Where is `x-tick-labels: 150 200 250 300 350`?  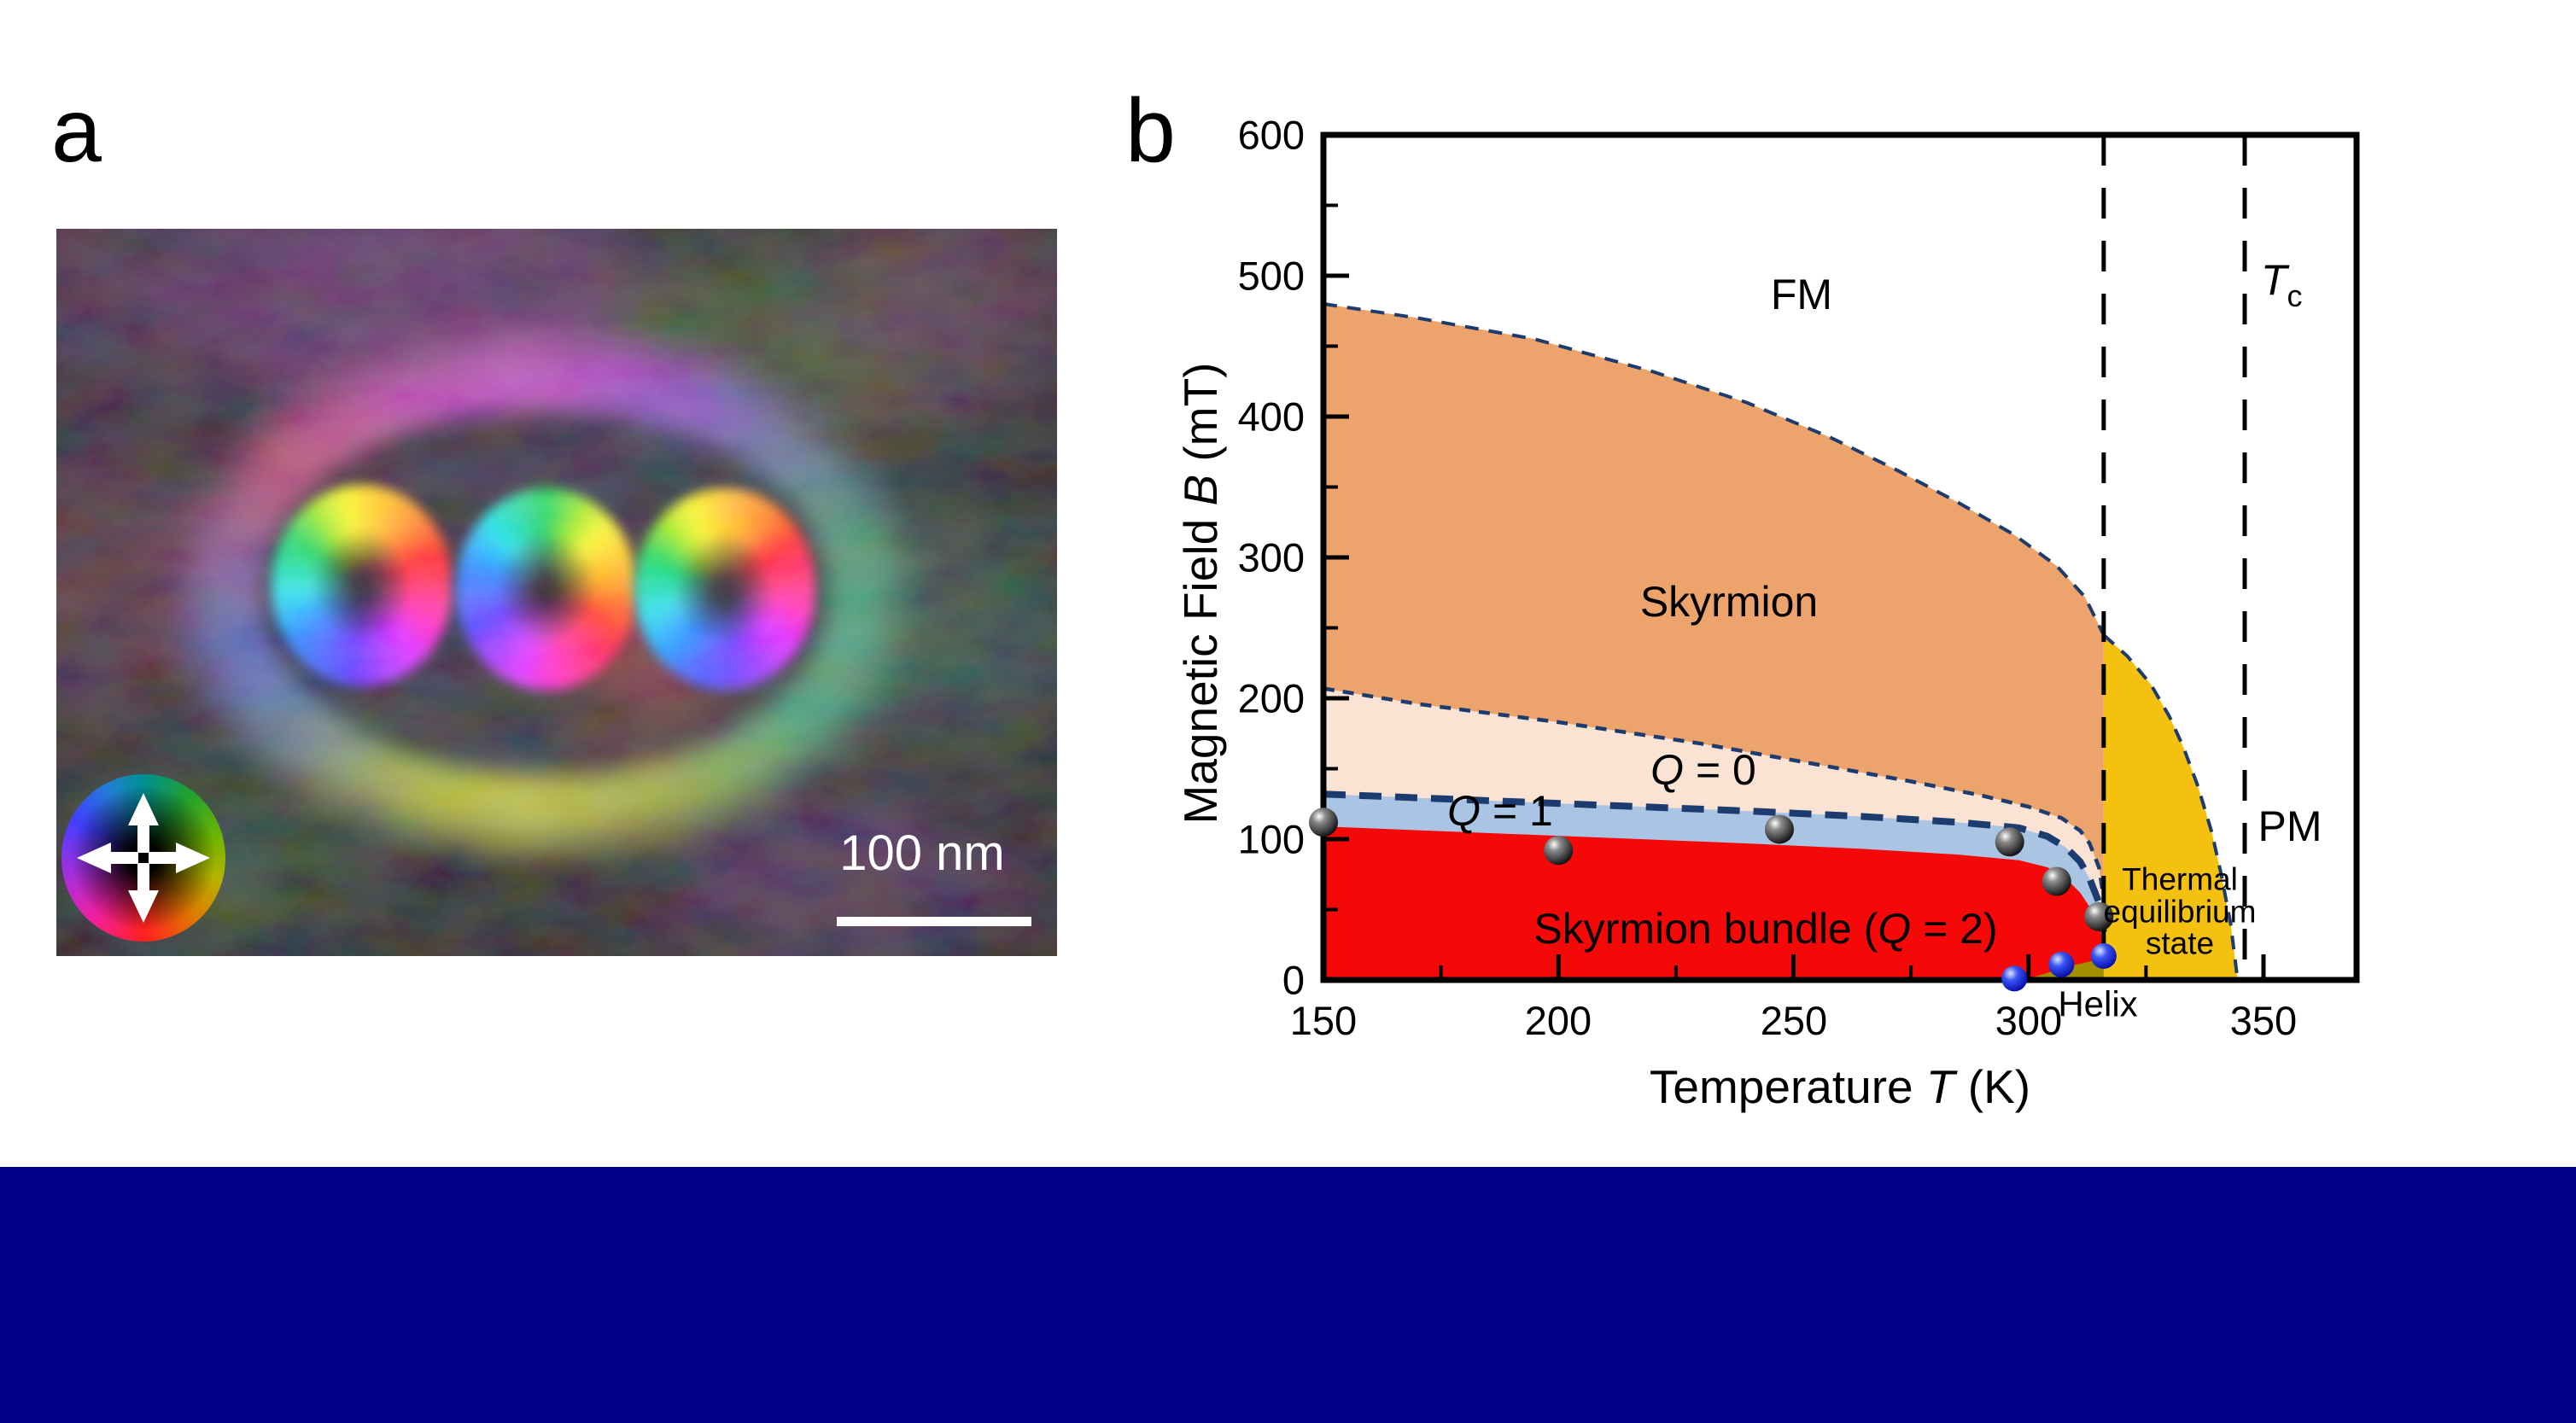
x-tick-labels: 150 200 250 300 350 is located at coordinates (1793, 1020).